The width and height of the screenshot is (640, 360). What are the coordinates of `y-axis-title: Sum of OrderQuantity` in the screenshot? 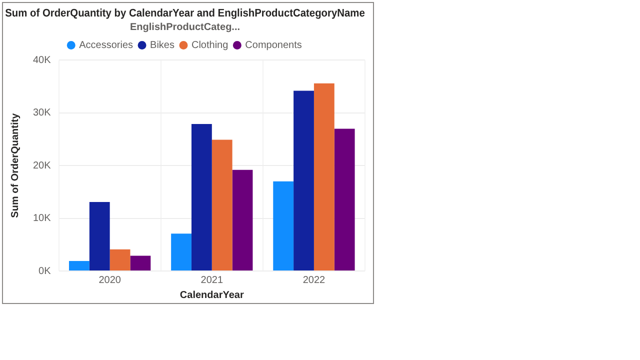 It's located at (15, 165).